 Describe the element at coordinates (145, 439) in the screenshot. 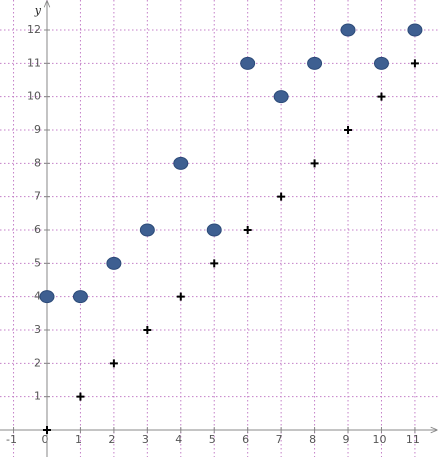

I see `x-tick-label: 3` at that location.